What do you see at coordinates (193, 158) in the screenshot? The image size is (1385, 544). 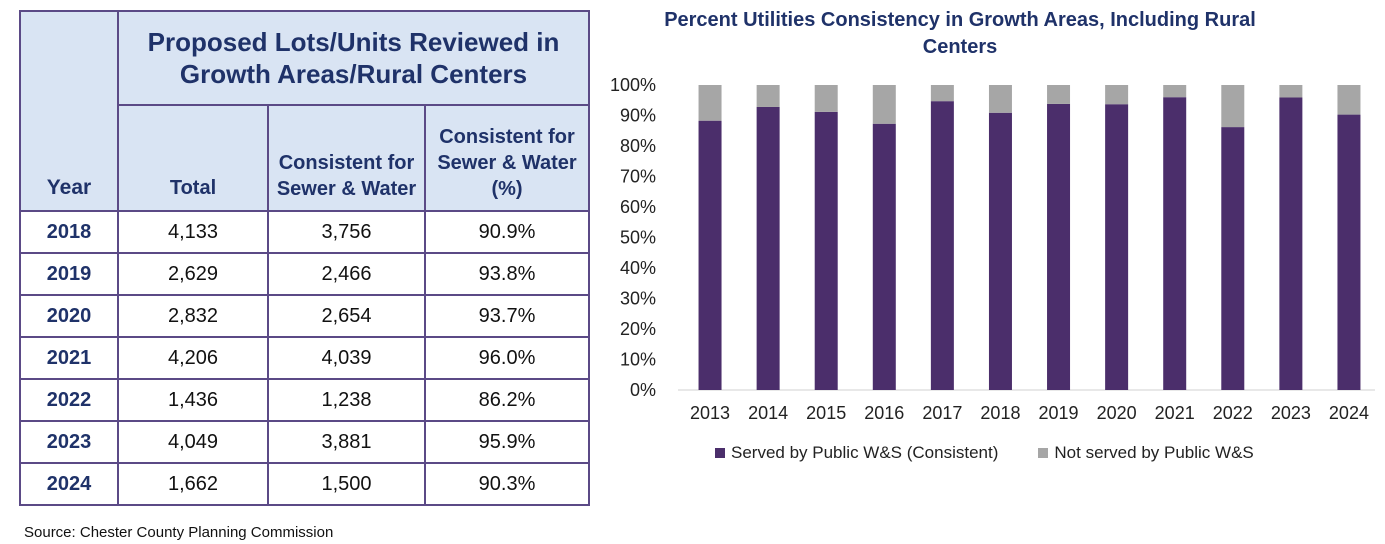 I see `total-column-header: Total` at bounding box center [193, 158].